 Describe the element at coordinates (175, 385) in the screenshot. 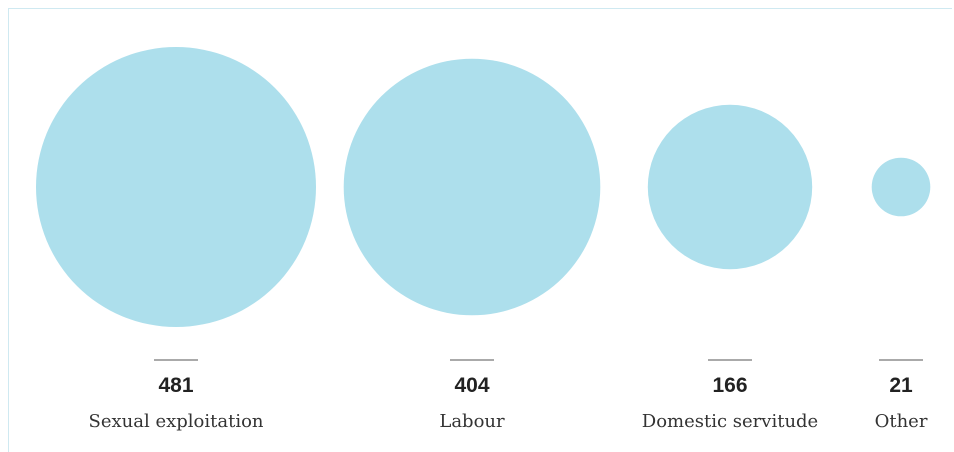

I see `value-label-sexual-exploitation: 481` at that location.